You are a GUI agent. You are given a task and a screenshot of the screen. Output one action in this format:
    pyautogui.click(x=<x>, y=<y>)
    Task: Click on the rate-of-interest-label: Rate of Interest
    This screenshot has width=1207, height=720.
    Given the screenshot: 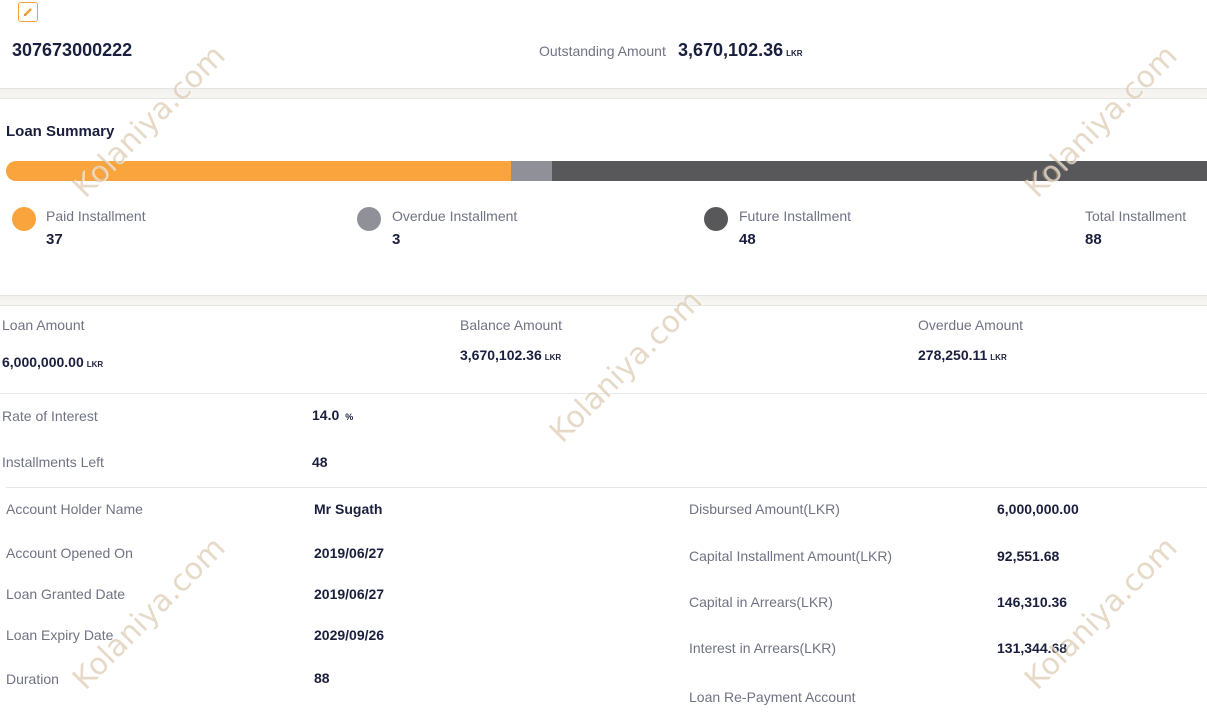 What is the action you would take?
    pyautogui.click(x=50, y=416)
    